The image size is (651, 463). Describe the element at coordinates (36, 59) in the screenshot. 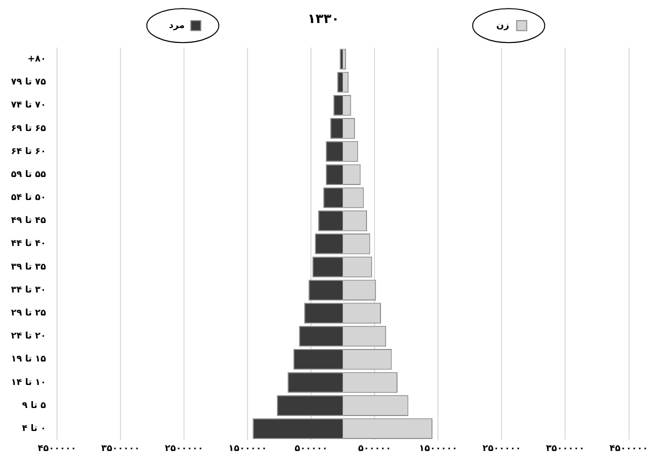

I see `y-tick-label: ۸۰+` at that location.